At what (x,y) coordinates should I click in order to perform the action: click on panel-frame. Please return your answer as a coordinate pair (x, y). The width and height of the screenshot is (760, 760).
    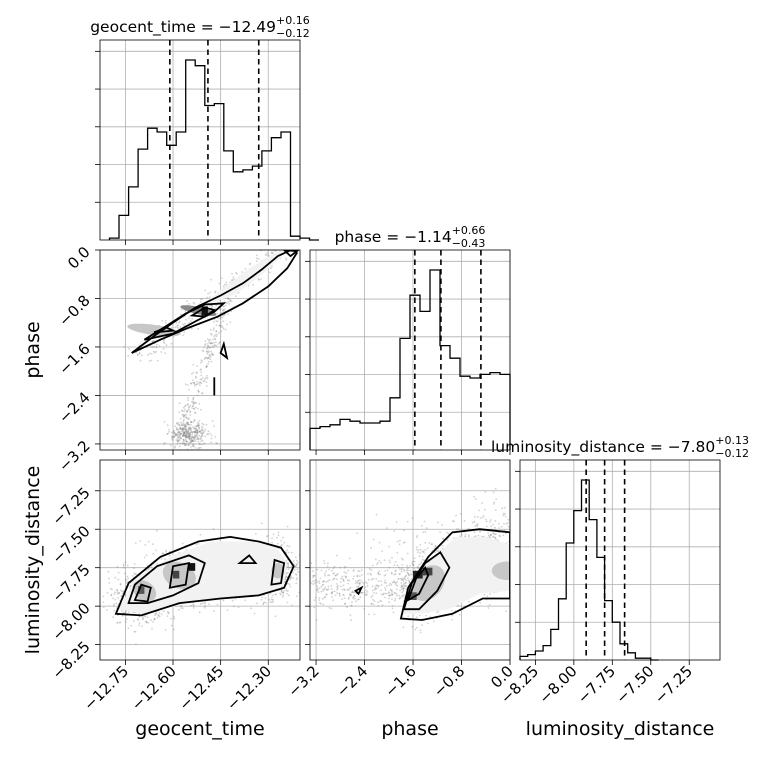
    Looking at the image, I should click on (410, 350).